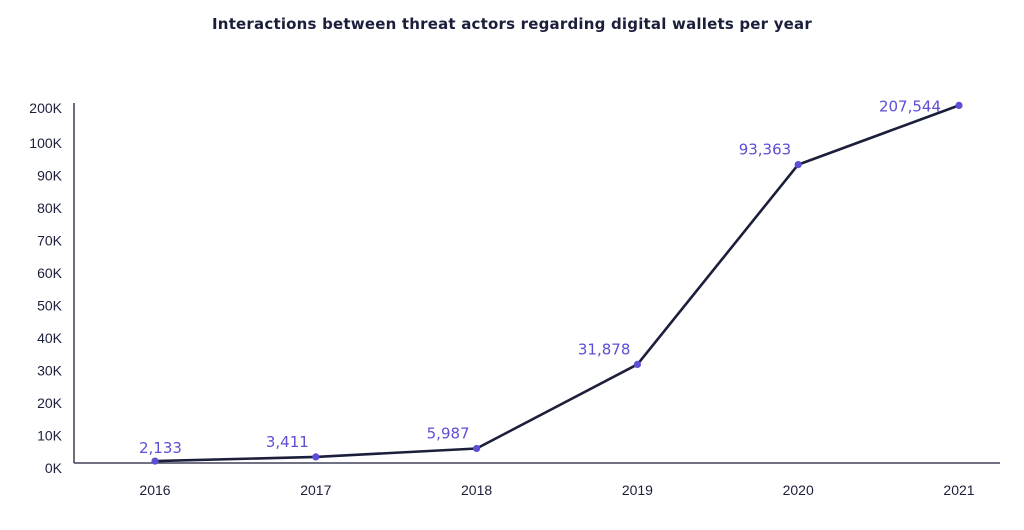 Image resolution: width=1024 pixels, height=530 pixels. Describe the element at coordinates (765, 150) in the screenshot. I see `data-label: 93,363` at that location.